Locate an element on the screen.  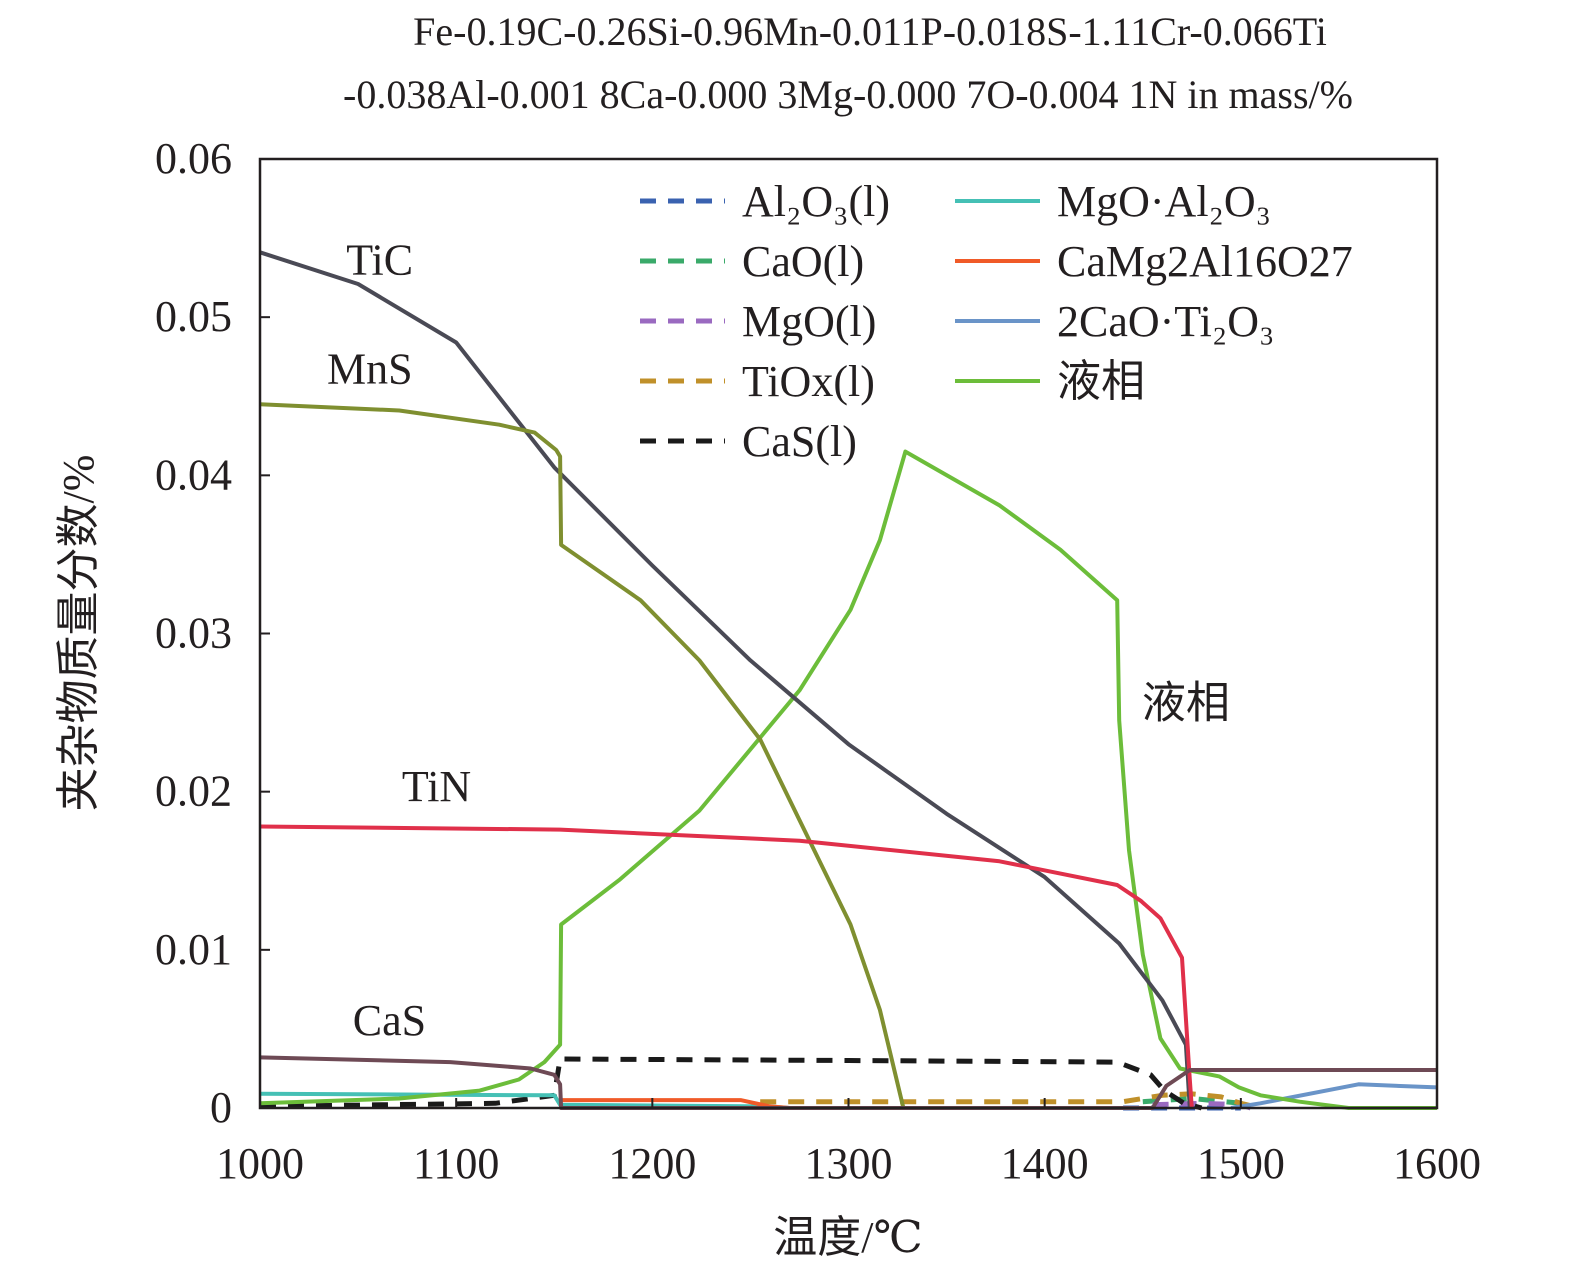
x-tick-label: 1500 is located at coordinates (1241, 1163).